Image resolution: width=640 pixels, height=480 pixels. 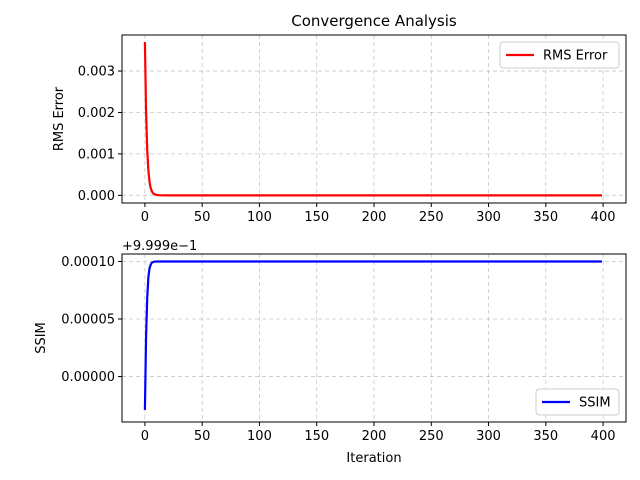 I want to click on legend: RMS Error, so click(x=559, y=55).